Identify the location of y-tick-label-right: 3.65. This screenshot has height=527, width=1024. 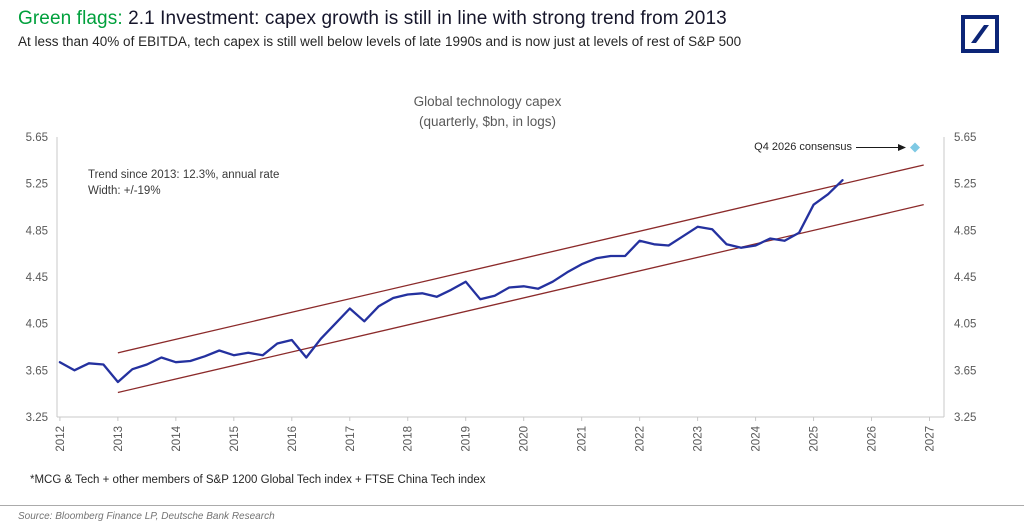
(965, 371).